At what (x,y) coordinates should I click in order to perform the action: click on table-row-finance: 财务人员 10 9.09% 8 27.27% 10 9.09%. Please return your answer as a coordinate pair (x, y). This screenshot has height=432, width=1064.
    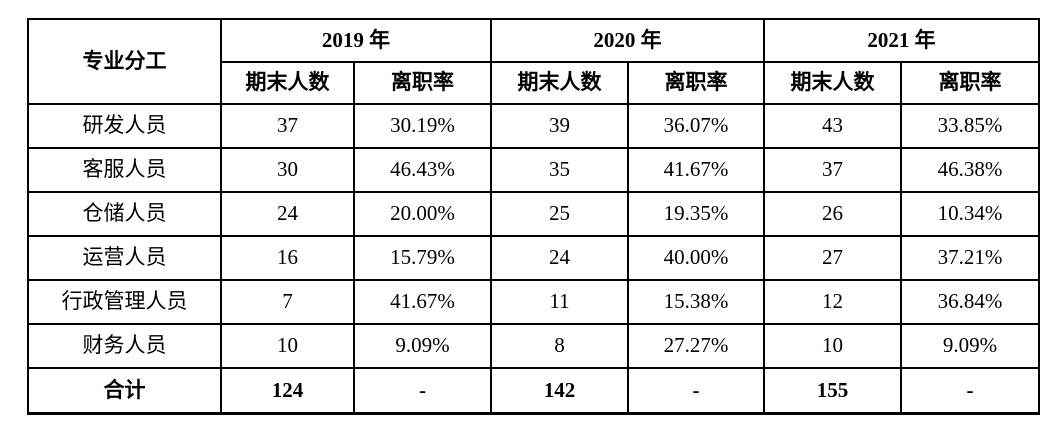
    Looking at the image, I should click on (533, 346).